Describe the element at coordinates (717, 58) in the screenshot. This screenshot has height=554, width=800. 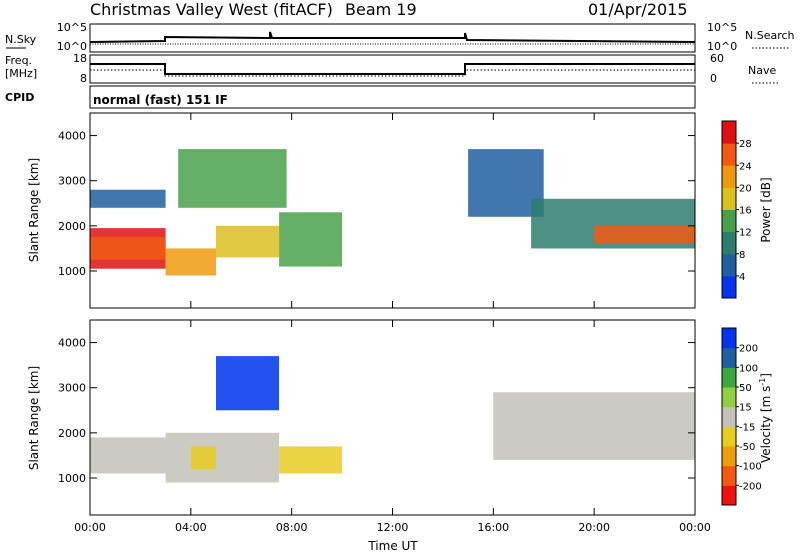
I see `nave-tick-top: 60` at that location.